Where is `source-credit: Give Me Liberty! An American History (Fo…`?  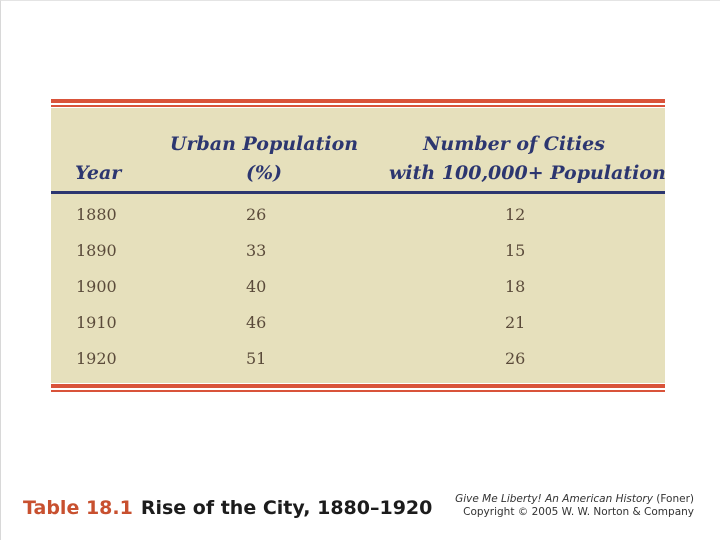 source-credit: Give Me Liberty! An American History (Fo… is located at coordinates (564, 506).